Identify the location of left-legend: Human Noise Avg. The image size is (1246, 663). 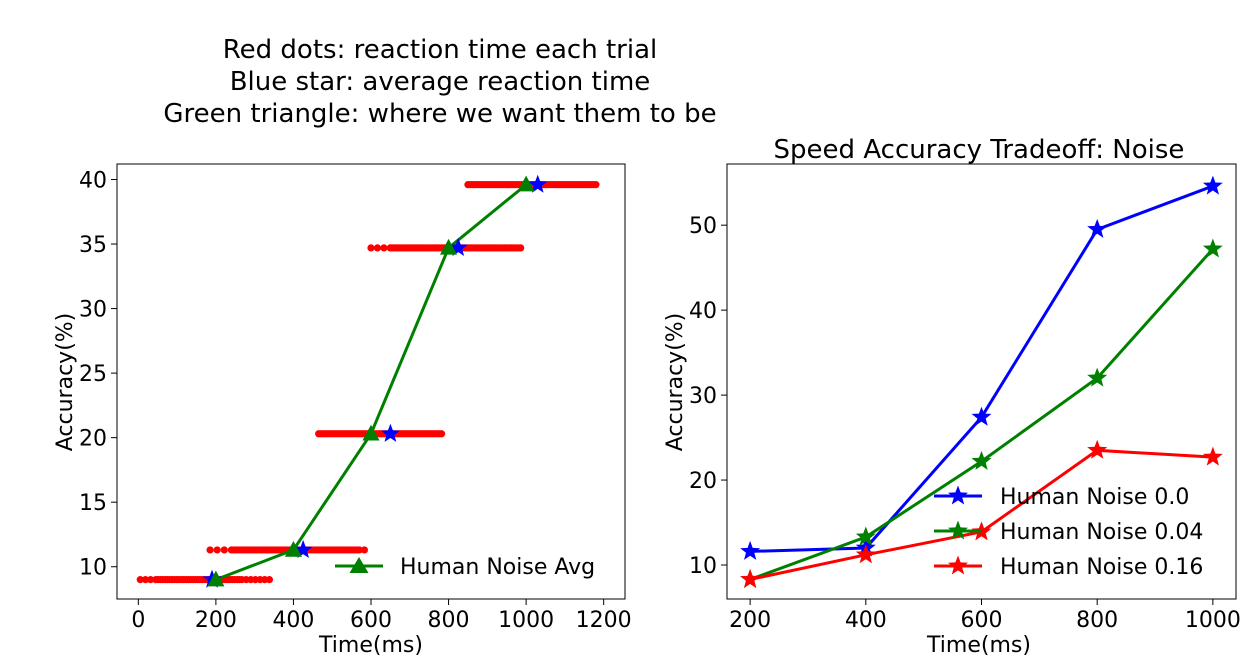
(465, 567).